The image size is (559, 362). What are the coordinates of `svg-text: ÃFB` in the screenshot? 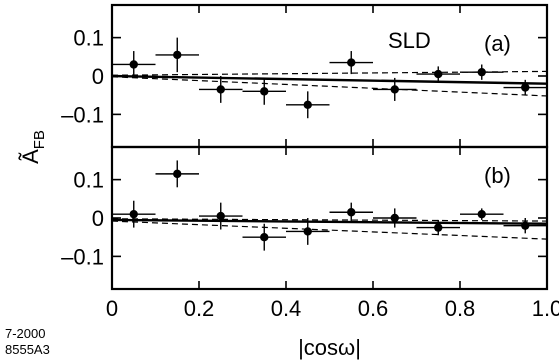 It's located at (33, 147).